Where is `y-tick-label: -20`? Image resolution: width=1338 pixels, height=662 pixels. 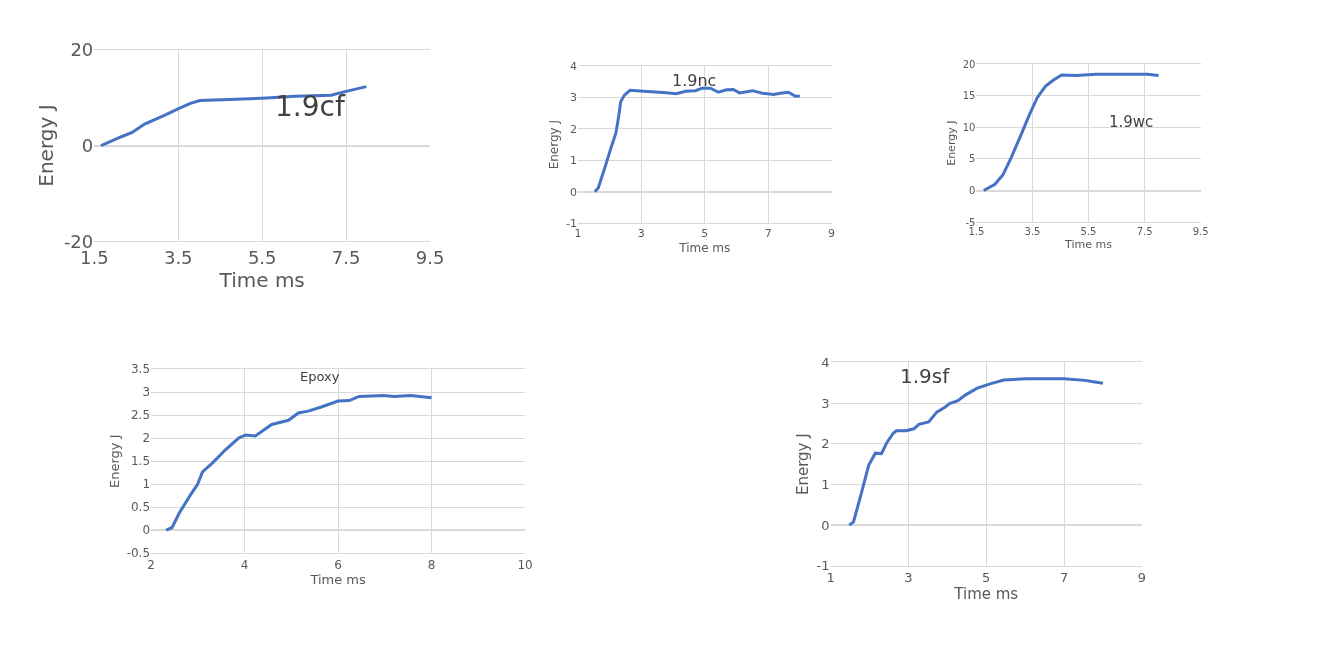
y-tick-label: -20 is located at coordinates (78, 241).